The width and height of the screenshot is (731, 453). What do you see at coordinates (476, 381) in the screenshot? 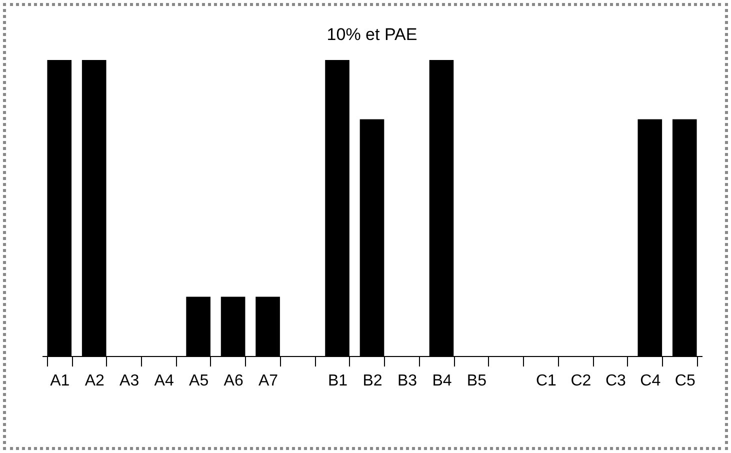
I see `x-tick-label: B5` at bounding box center [476, 381].